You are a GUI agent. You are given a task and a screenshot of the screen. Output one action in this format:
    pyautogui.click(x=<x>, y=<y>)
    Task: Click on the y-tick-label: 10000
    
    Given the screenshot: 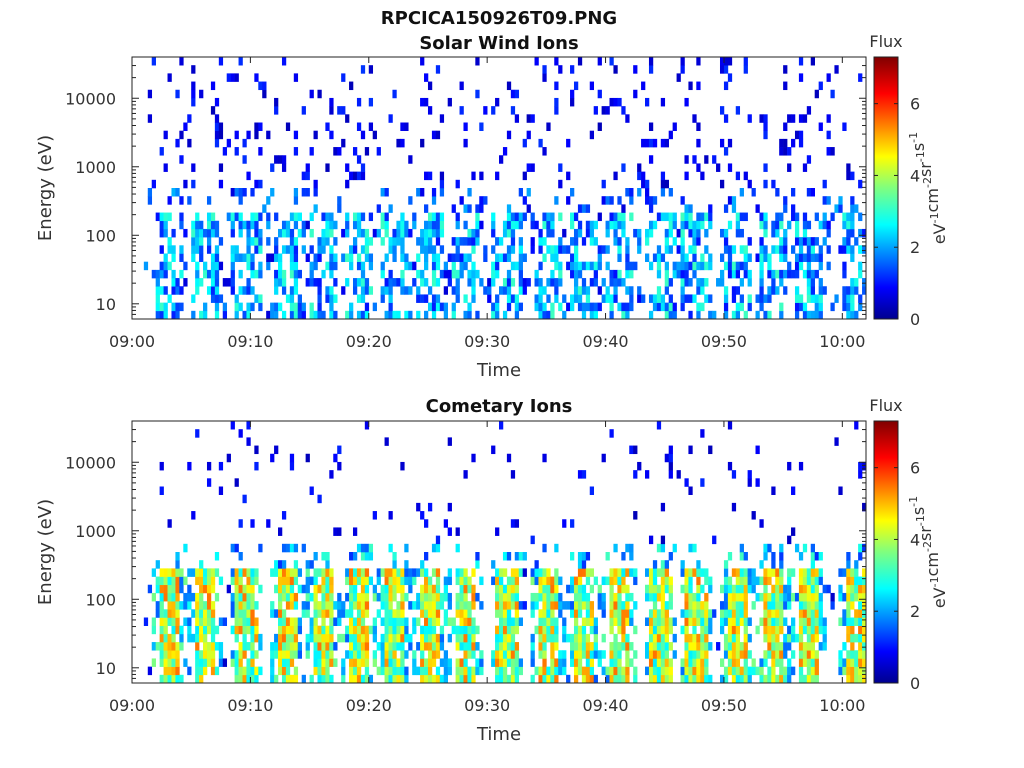 What is the action you would take?
    pyautogui.click(x=90, y=98)
    